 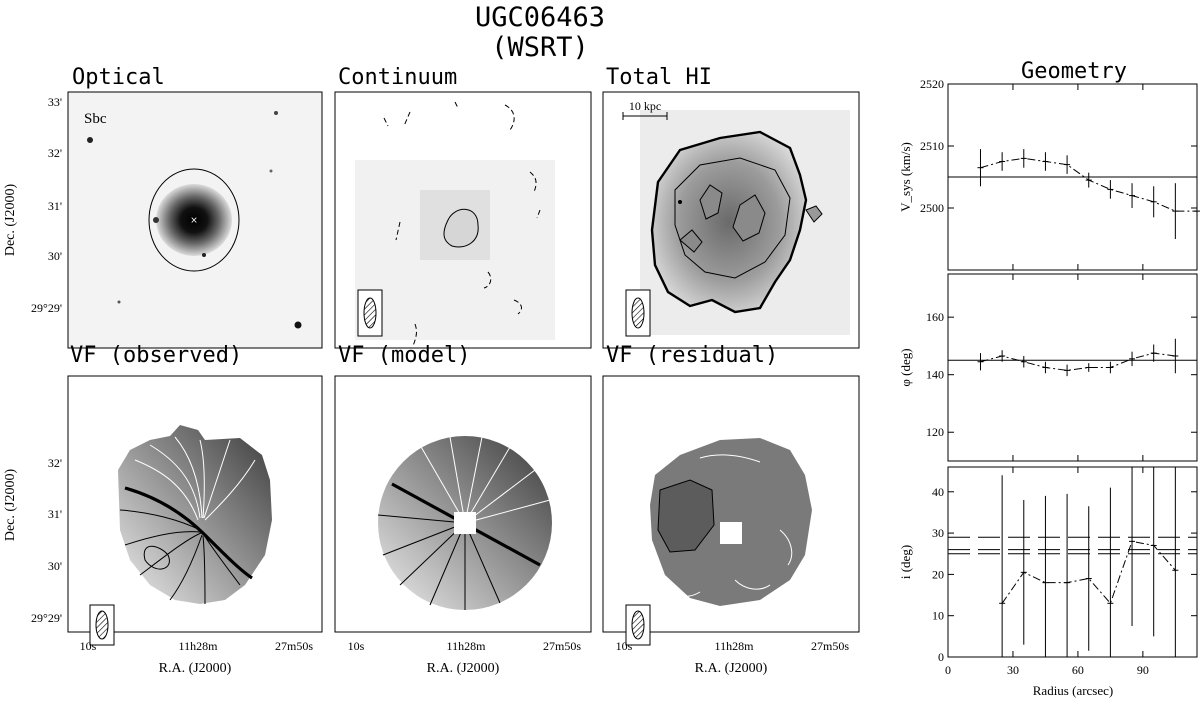 I want to click on panel-title-totalhi: Total HI, so click(x=659, y=77).